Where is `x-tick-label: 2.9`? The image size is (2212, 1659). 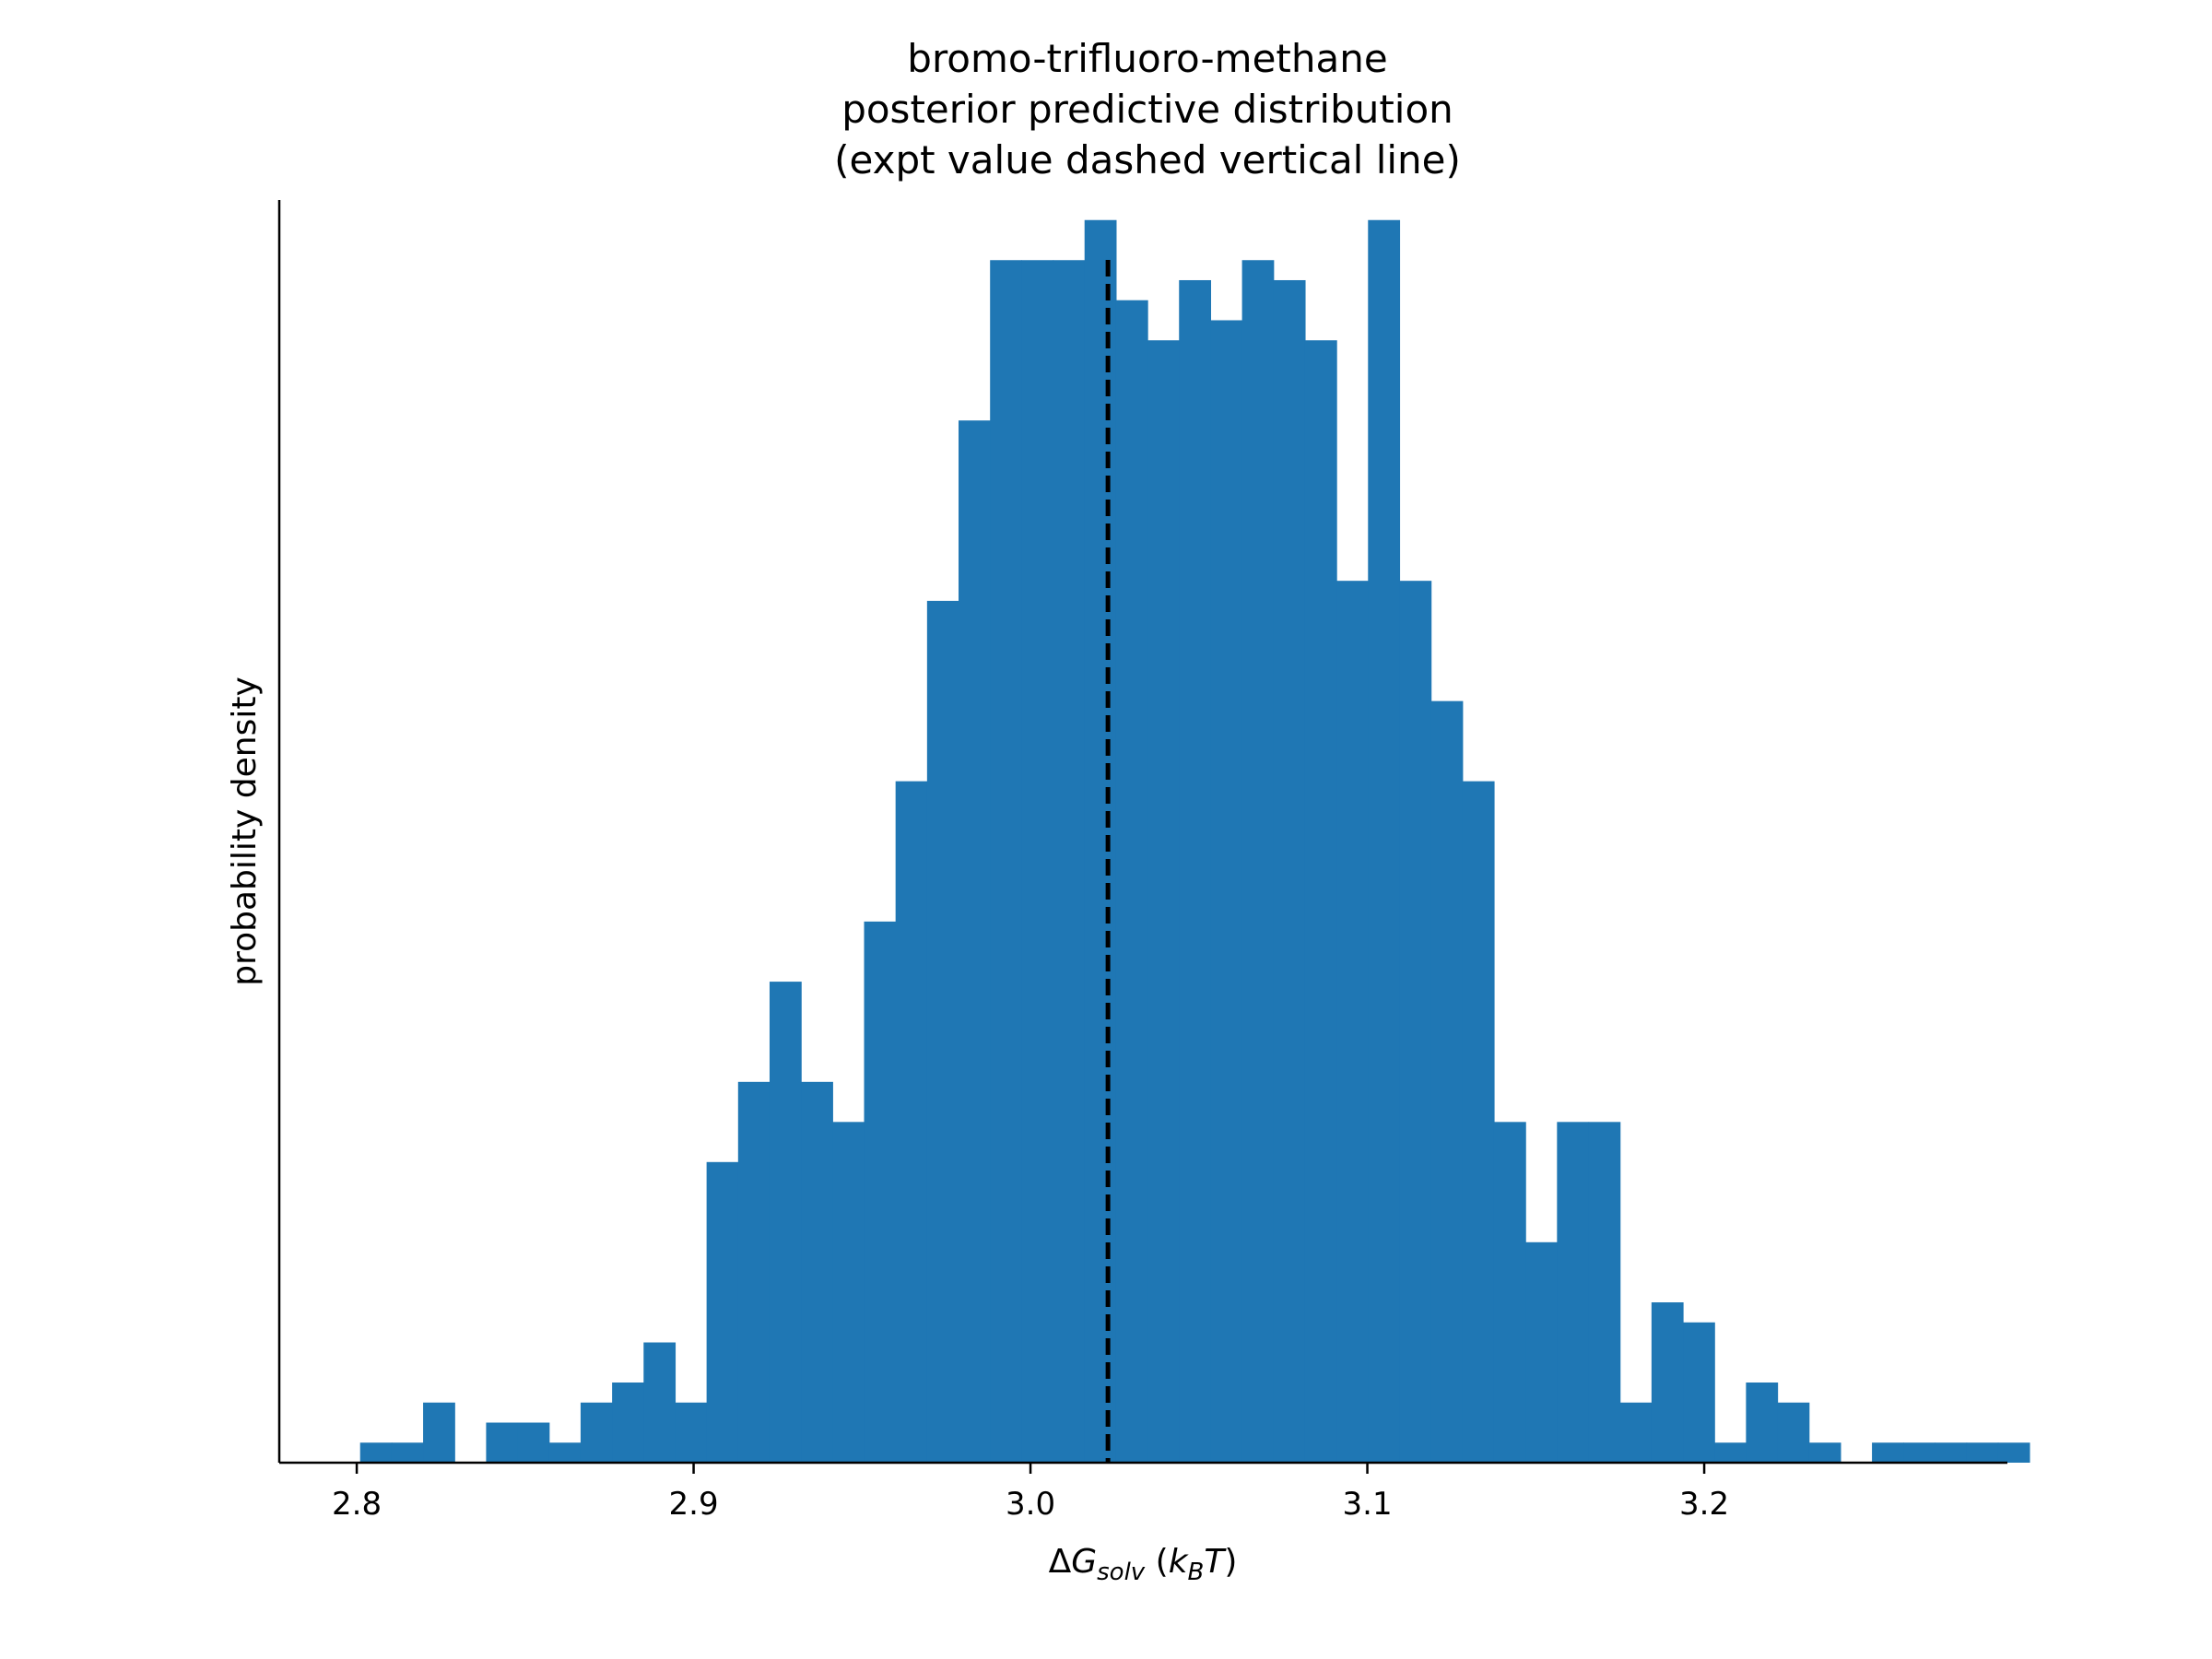 x-tick-label: 2.9 is located at coordinates (694, 1504).